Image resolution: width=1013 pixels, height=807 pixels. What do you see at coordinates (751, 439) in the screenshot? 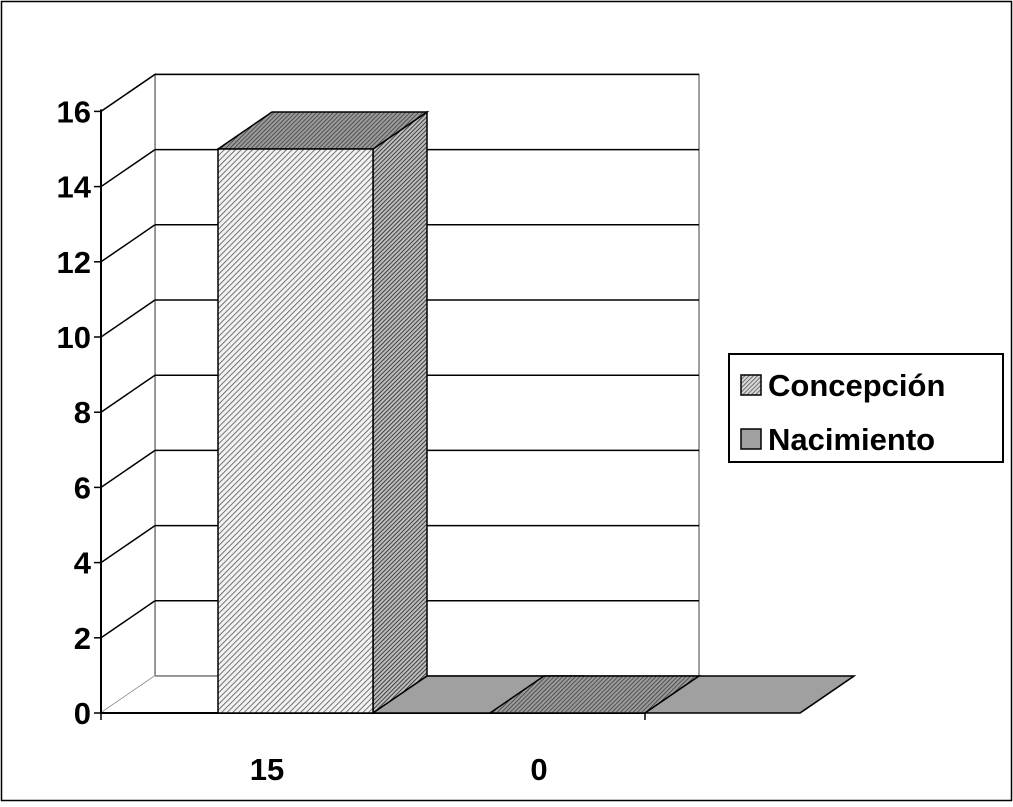
I see `legend-swatch-nacimiento` at bounding box center [751, 439].